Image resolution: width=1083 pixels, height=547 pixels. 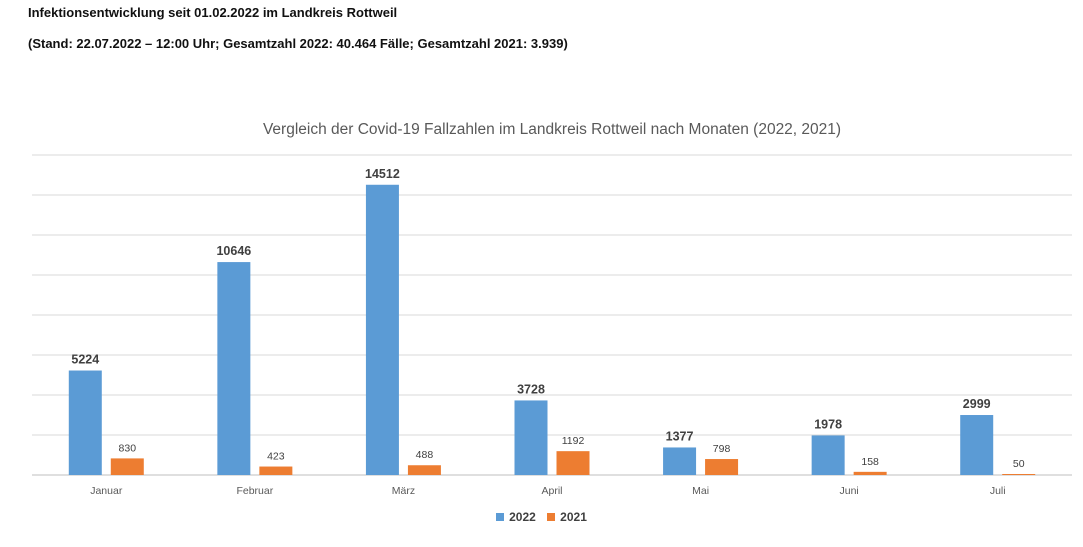 I want to click on legend-swatch-2022, so click(x=500, y=517).